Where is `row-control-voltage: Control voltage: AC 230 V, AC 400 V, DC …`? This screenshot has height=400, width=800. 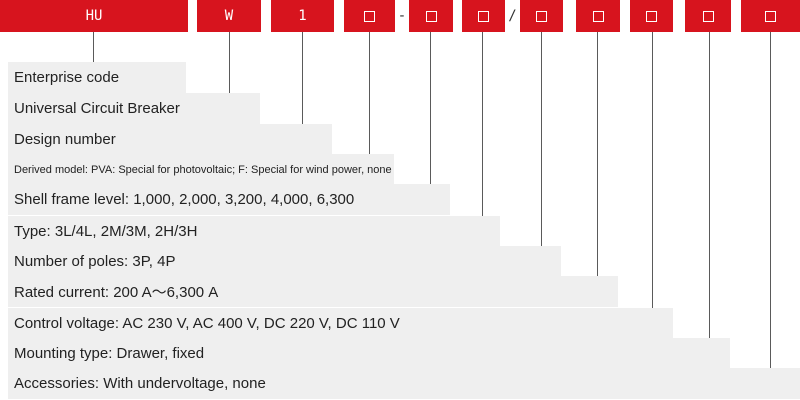
row-control-voltage: Control voltage: AC 230 V, AC 400 V, DC … is located at coordinates (340, 323).